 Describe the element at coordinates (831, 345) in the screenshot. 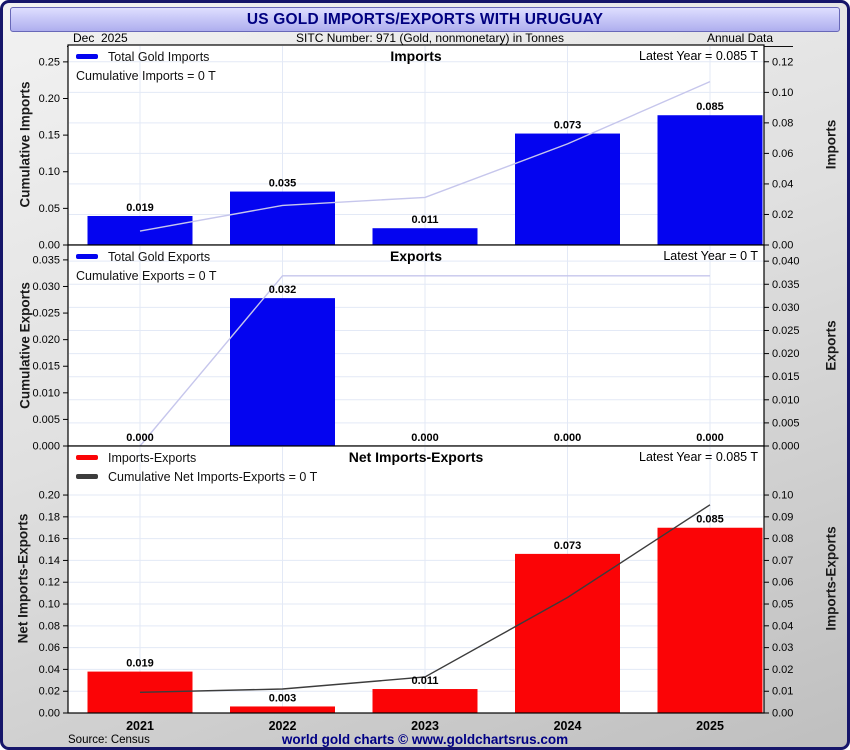

I see `y-axis-title-right: Exports` at that location.